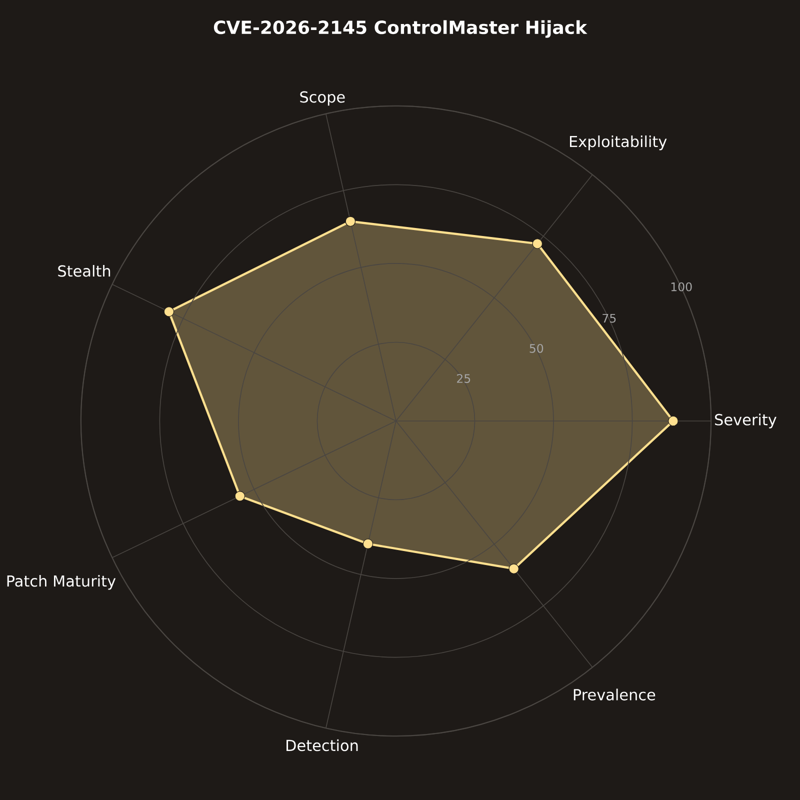 The image size is (800, 800). I want to click on spoke-label: Exploitability, so click(618, 142).